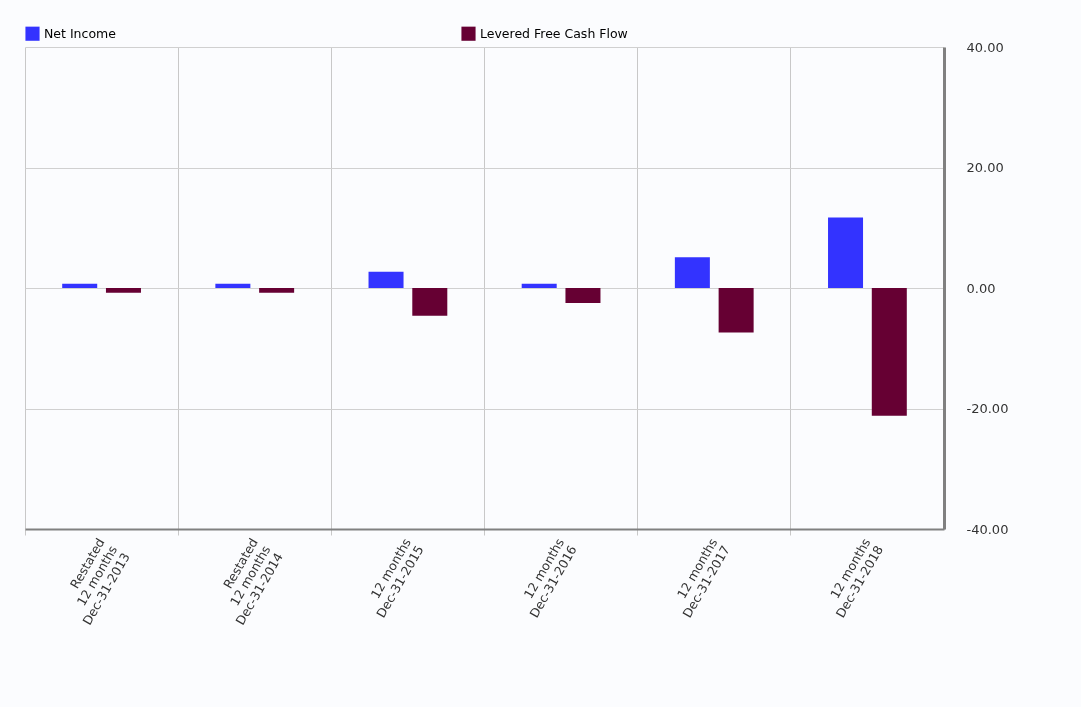 The height and width of the screenshot is (707, 1081). Describe the element at coordinates (985, 47) in the screenshot. I see `y-tick-label: 40.00` at that location.